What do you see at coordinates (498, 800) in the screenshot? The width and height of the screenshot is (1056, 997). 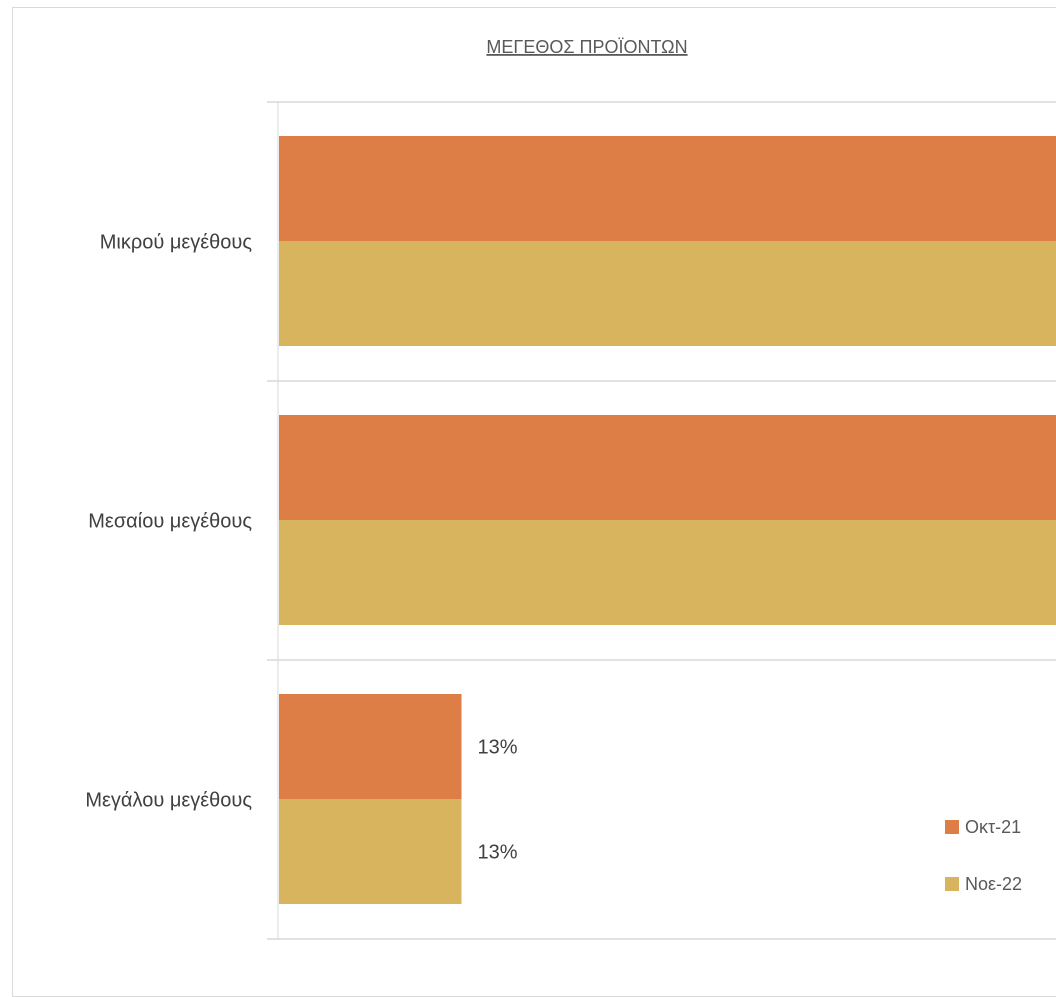 I see `data-labels: 72%68%62%66%13%13%` at bounding box center [498, 800].